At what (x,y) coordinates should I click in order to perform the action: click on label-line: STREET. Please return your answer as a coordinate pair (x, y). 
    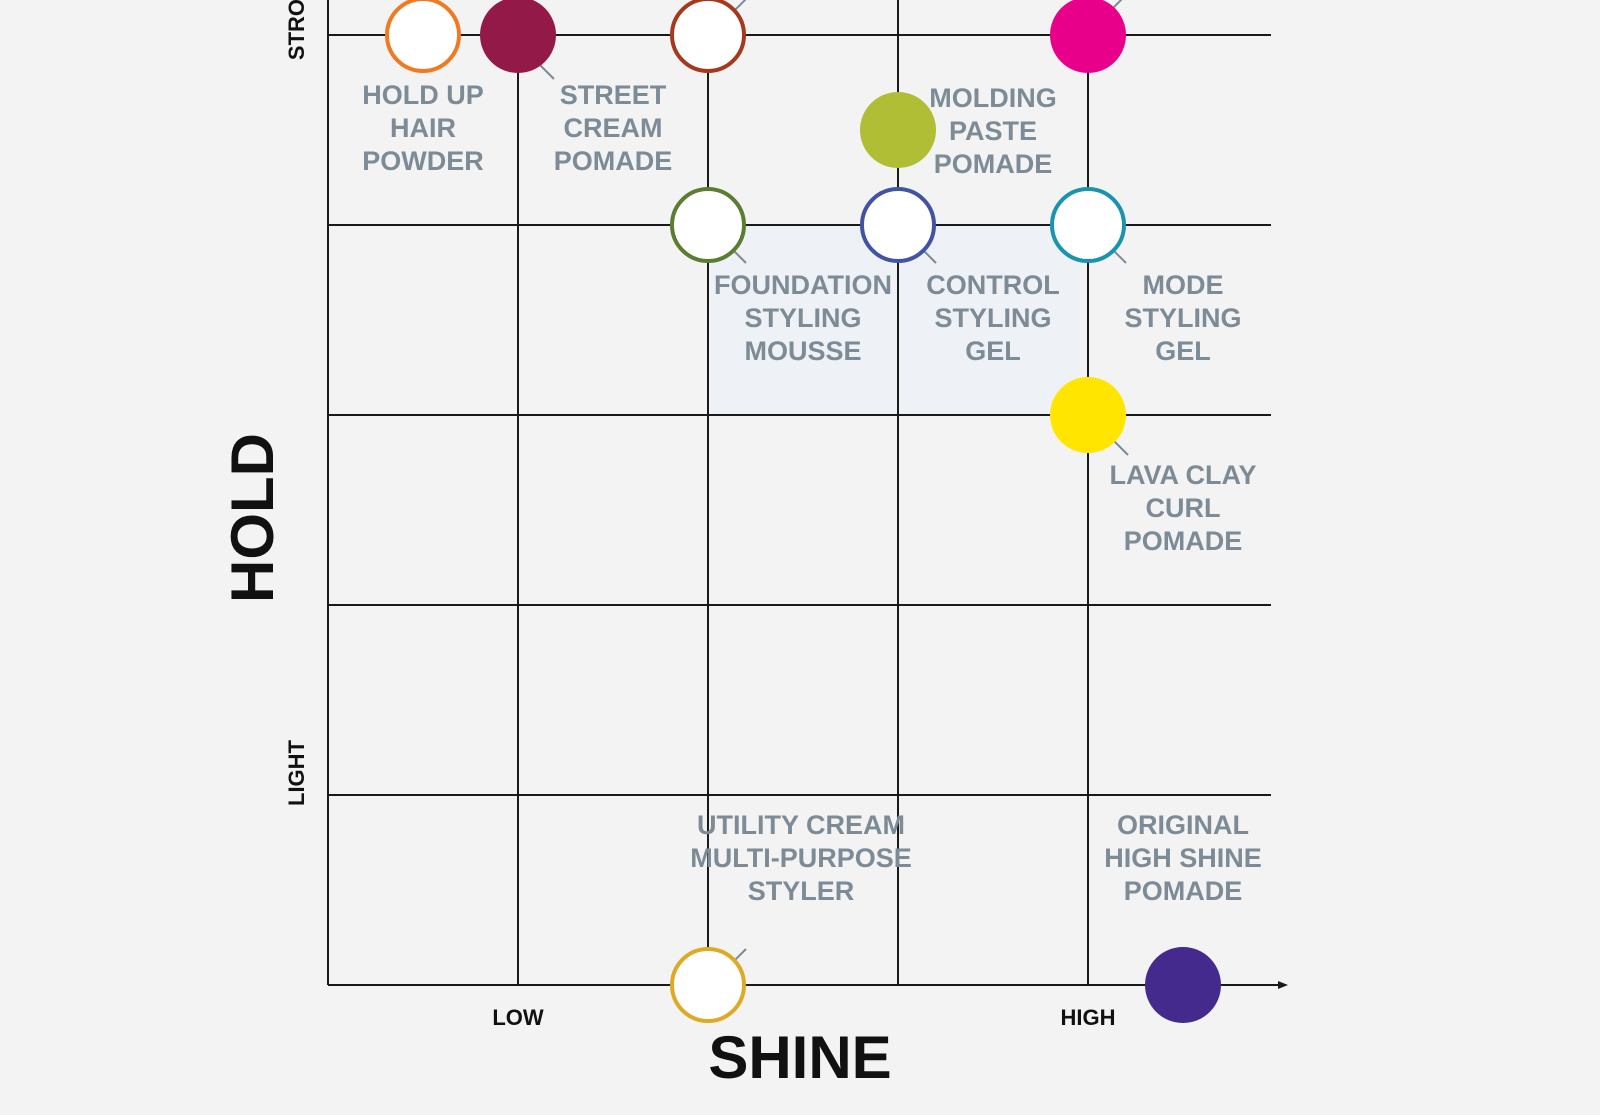
    Looking at the image, I should click on (613, 95).